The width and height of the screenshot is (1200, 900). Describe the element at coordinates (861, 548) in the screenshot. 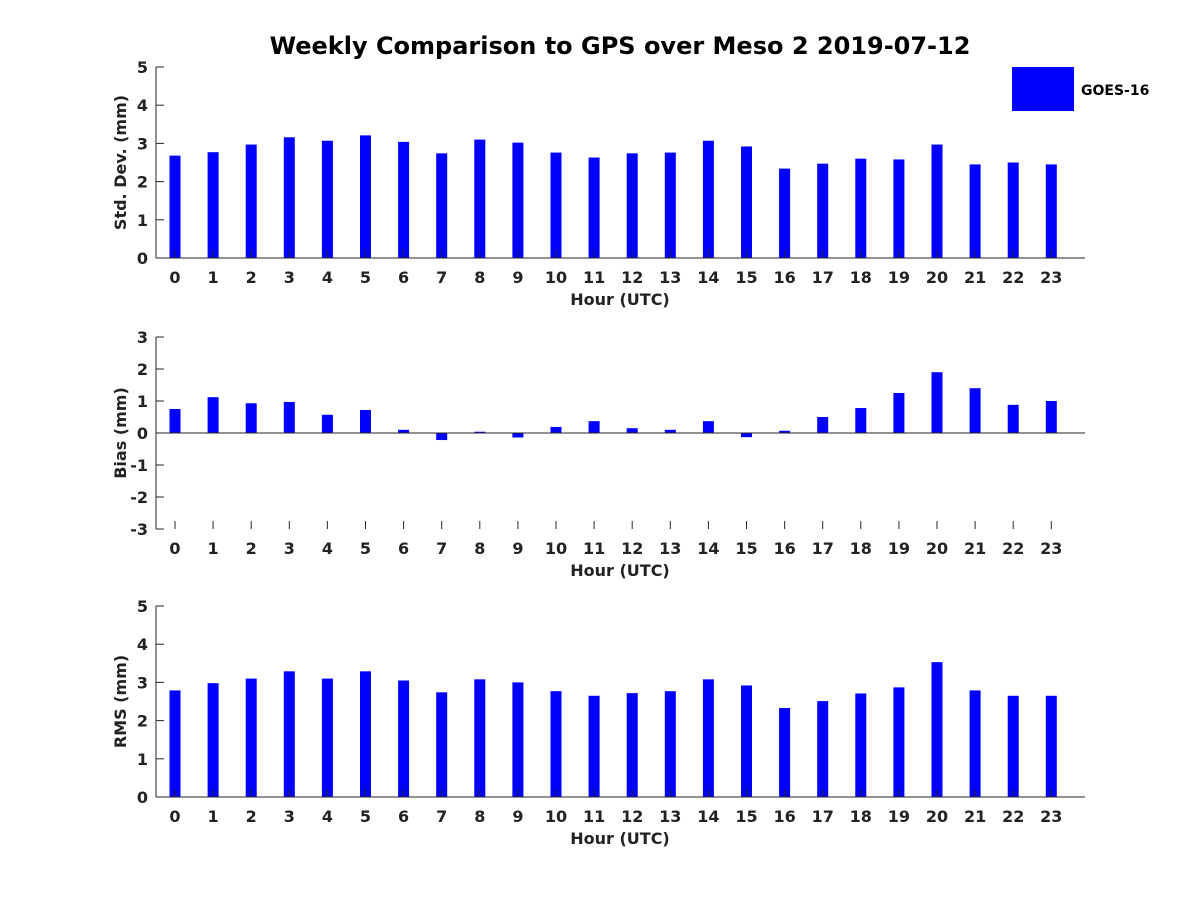

I see `x-tick-label-bias-18: 18` at that location.